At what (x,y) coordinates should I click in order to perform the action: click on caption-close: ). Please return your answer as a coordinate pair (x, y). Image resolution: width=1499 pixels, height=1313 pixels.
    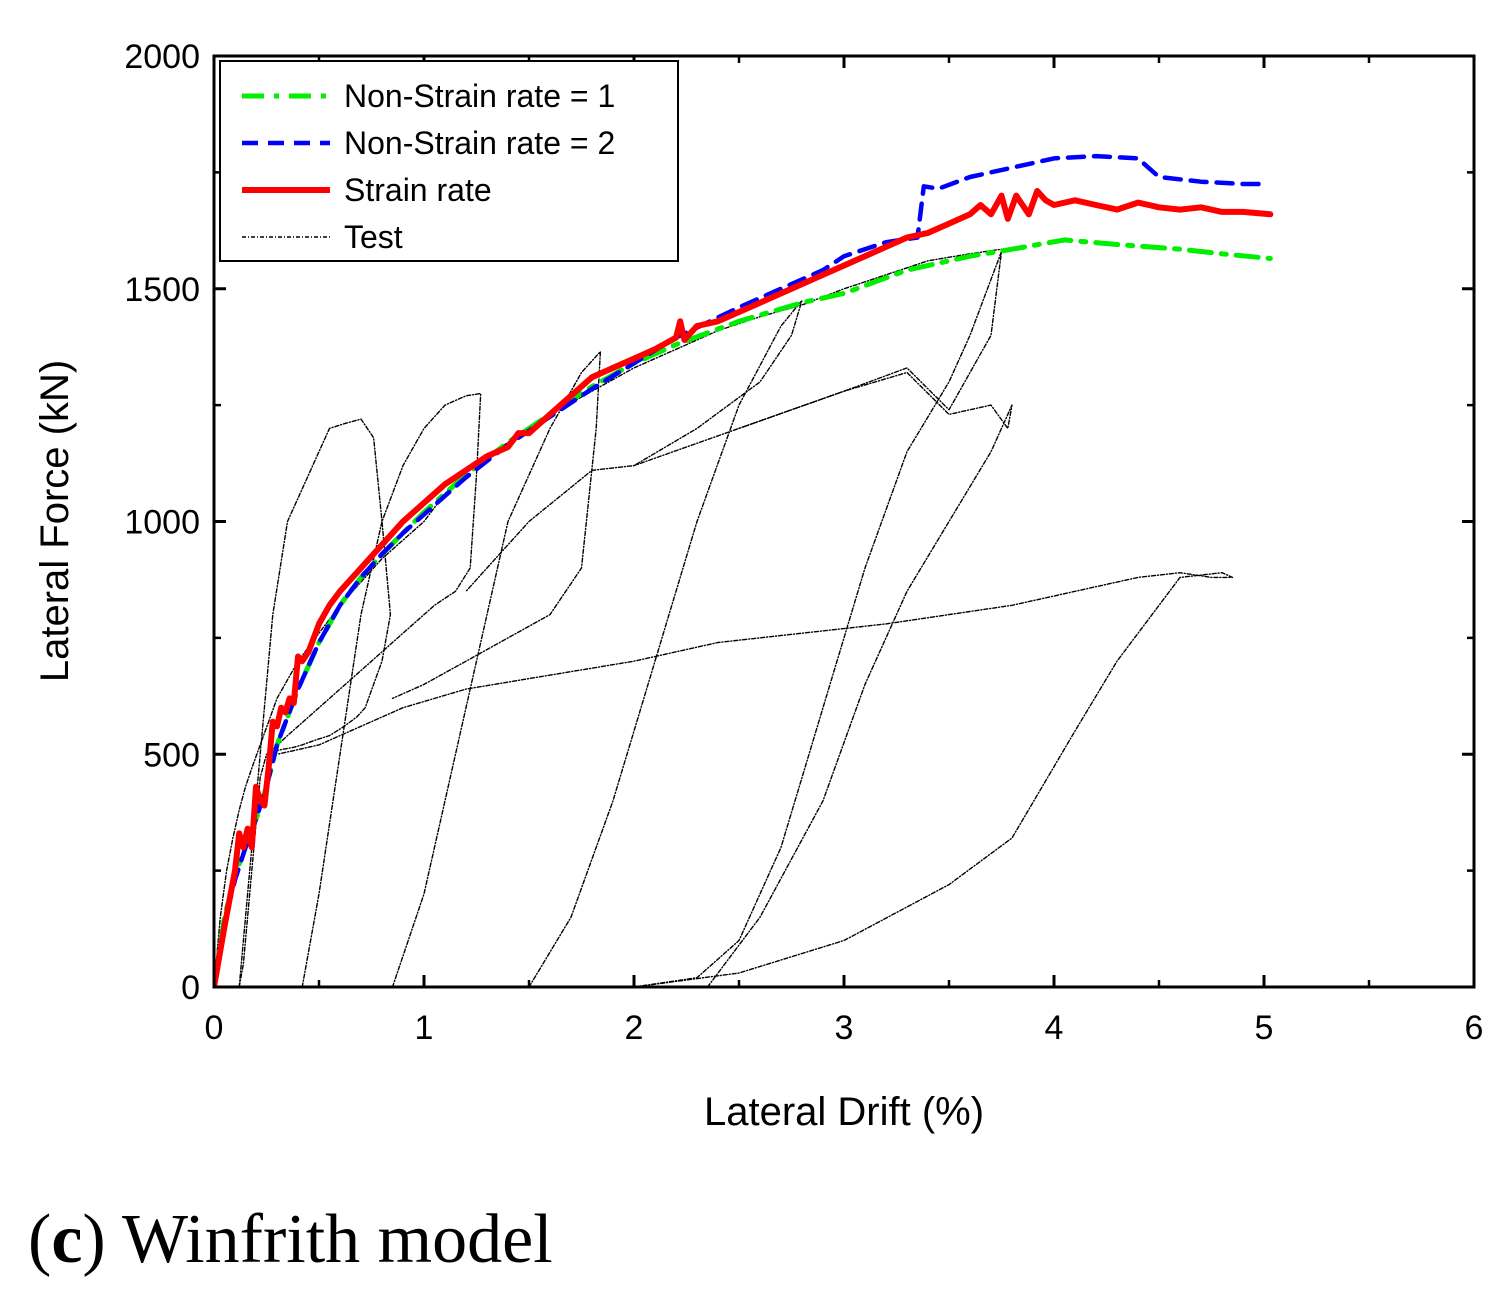
    Looking at the image, I should click on (94, 1239).